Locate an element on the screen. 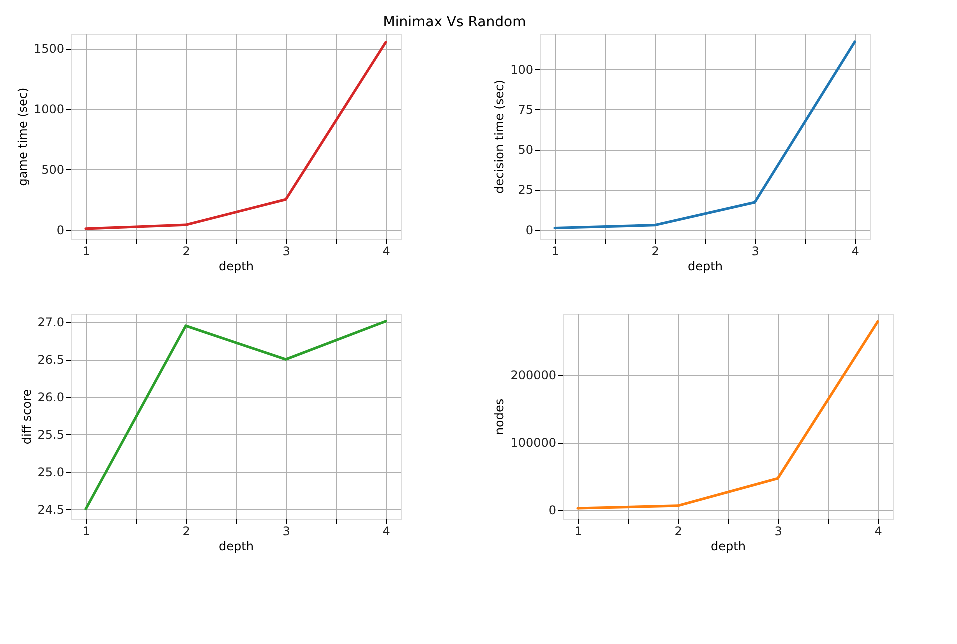  y-tick-label: 26.5 is located at coordinates (51, 360).